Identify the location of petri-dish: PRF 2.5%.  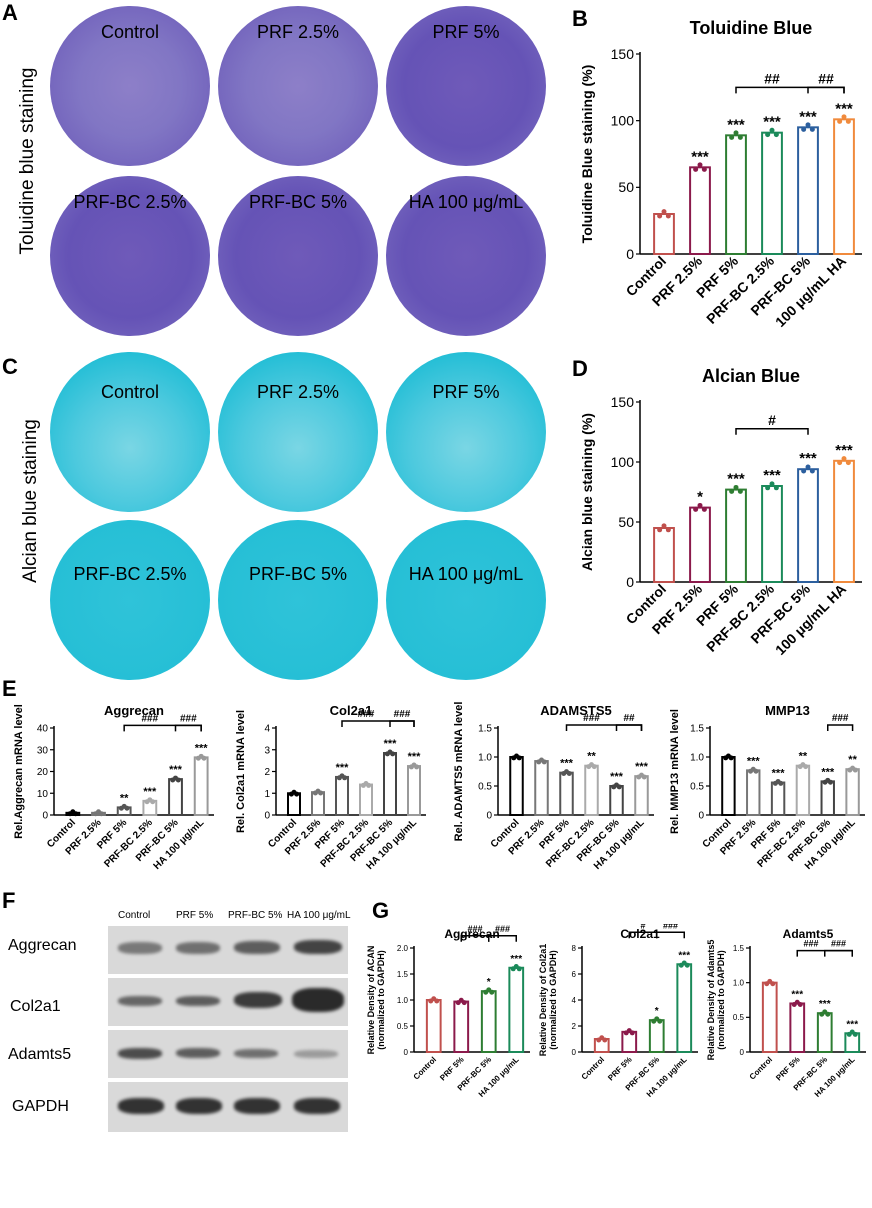
(298, 432).